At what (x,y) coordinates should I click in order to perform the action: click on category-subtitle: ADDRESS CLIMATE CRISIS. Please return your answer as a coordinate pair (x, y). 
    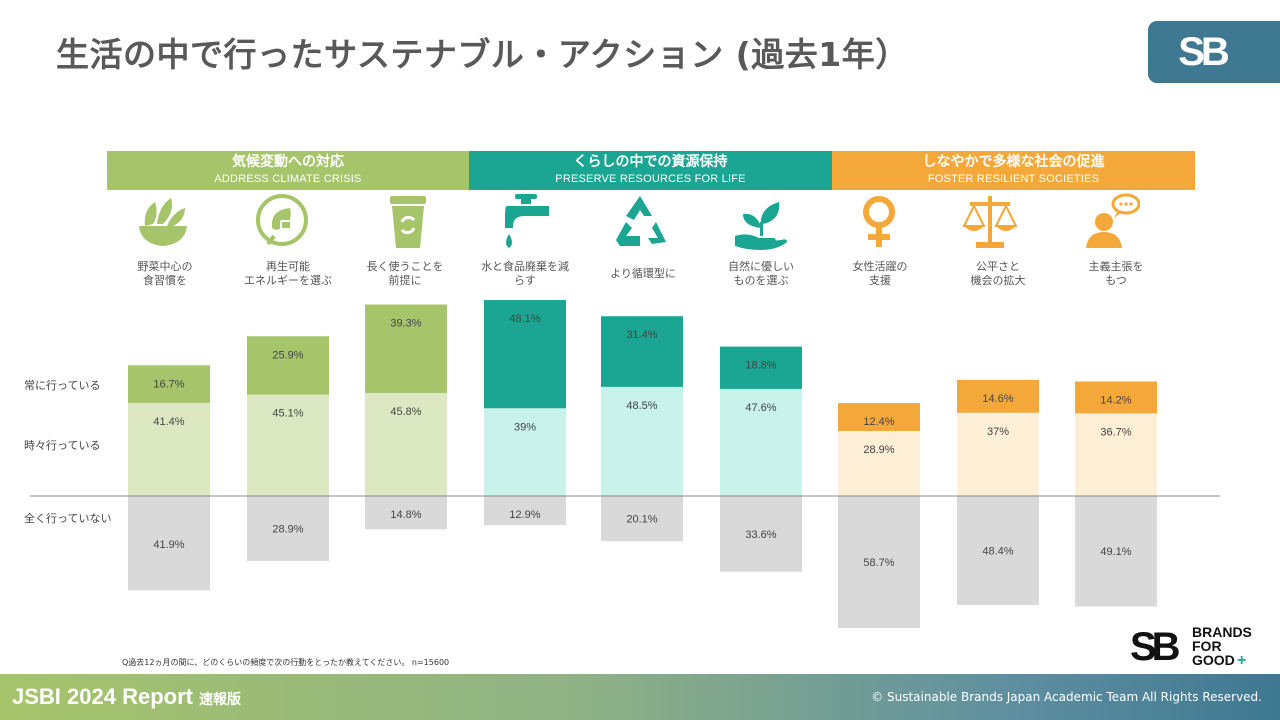
    Looking at the image, I should click on (288, 179).